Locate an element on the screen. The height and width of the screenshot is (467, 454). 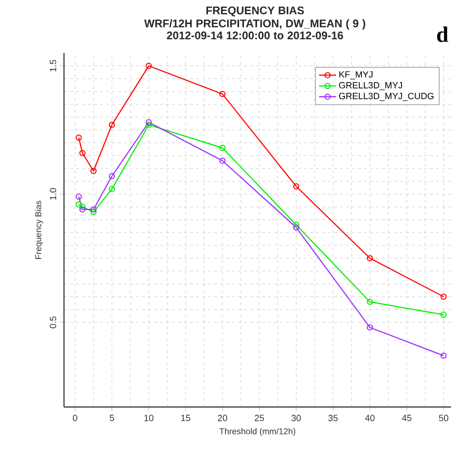
x-tick-label: 5 is located at coordinates (112, 418).